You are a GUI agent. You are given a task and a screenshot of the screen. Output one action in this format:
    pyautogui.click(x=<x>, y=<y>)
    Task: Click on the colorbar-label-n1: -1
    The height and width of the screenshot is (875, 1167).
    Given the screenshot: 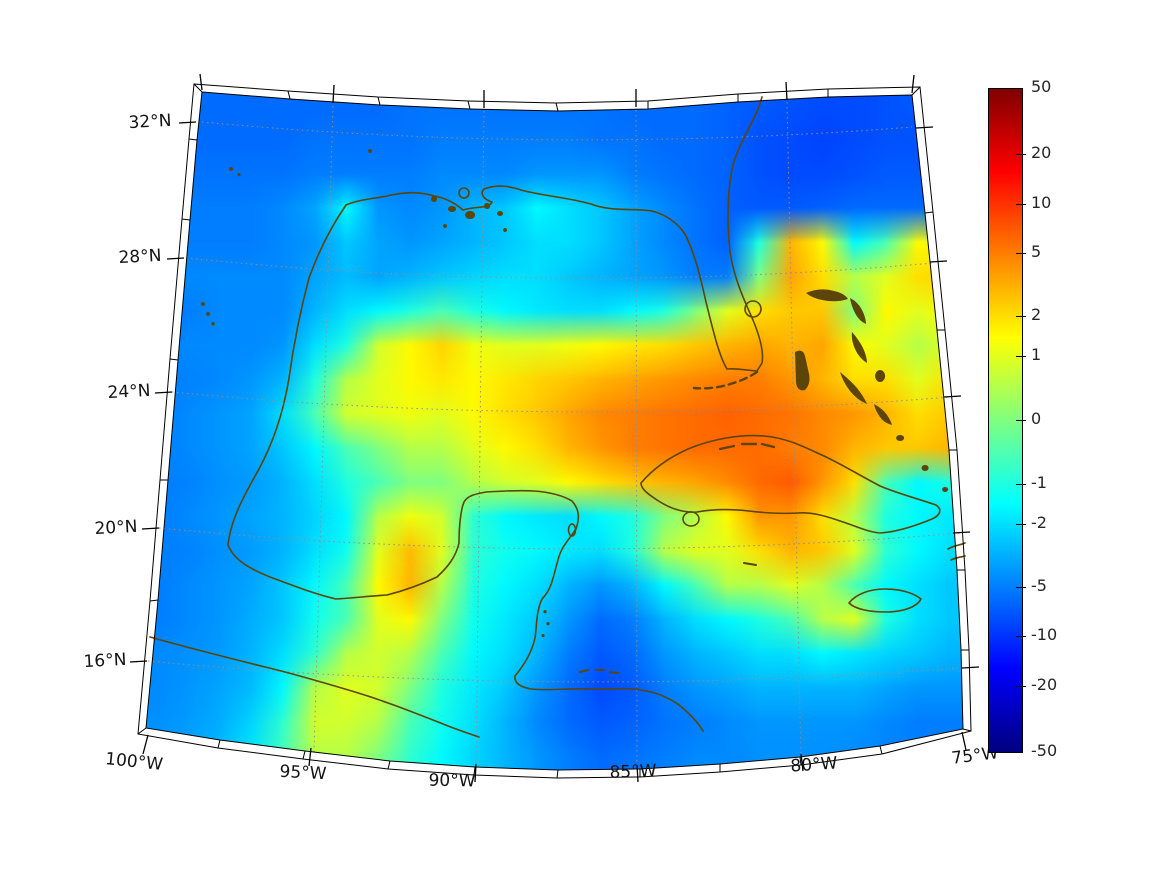 What is the action you would take?
    pyautogui.click(x=1039, y=482)
    